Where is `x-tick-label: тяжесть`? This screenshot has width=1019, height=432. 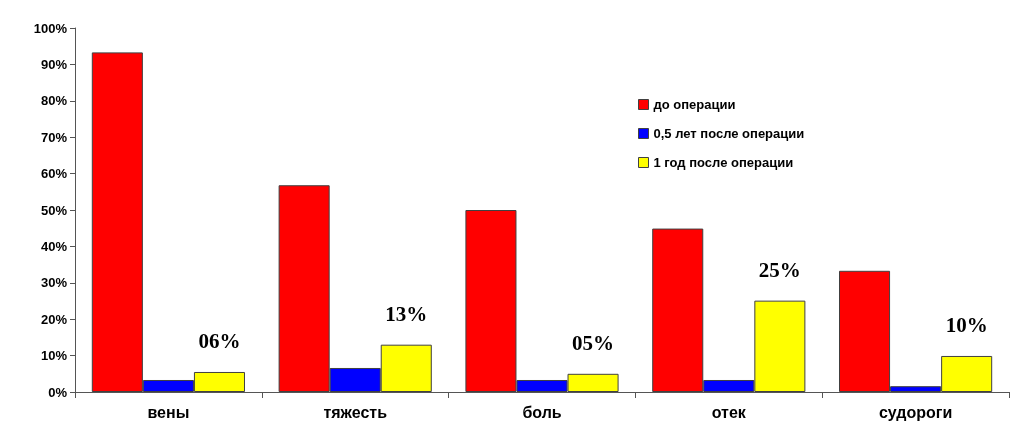
x-tick-label: тяжесть is located at coordinates (355, 412).